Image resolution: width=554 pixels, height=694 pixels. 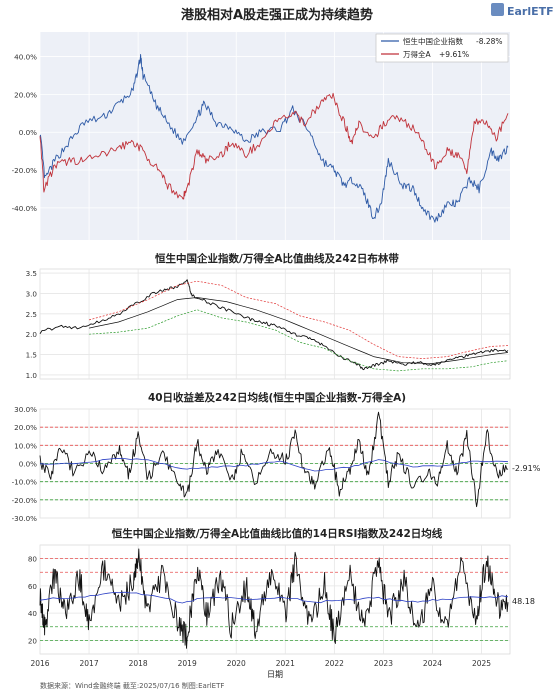 What do you see at coordinates (334, 663) in the screenshot?
I see `x-tick-label: 2022` at bounding box center [334, 663].